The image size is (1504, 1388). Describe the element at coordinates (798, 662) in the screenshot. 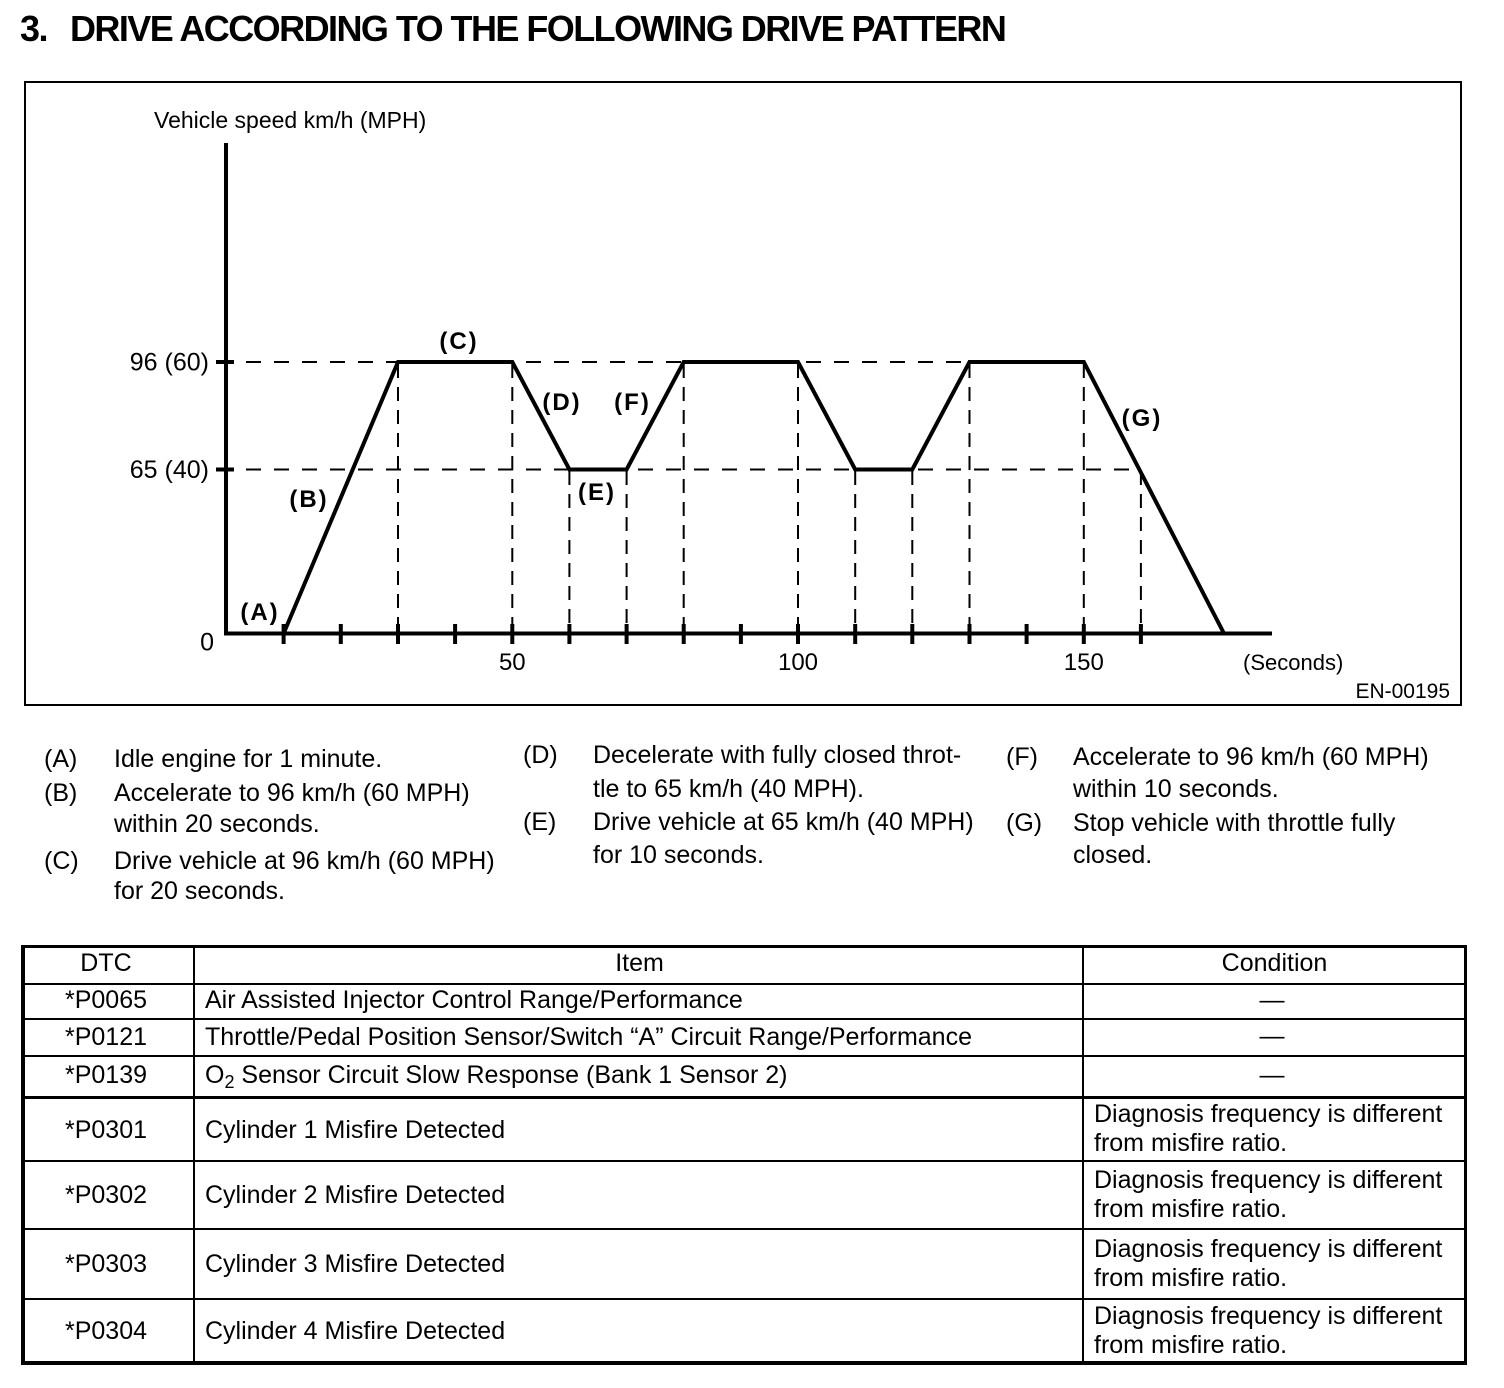

I see `svg-text: 100` at that location.